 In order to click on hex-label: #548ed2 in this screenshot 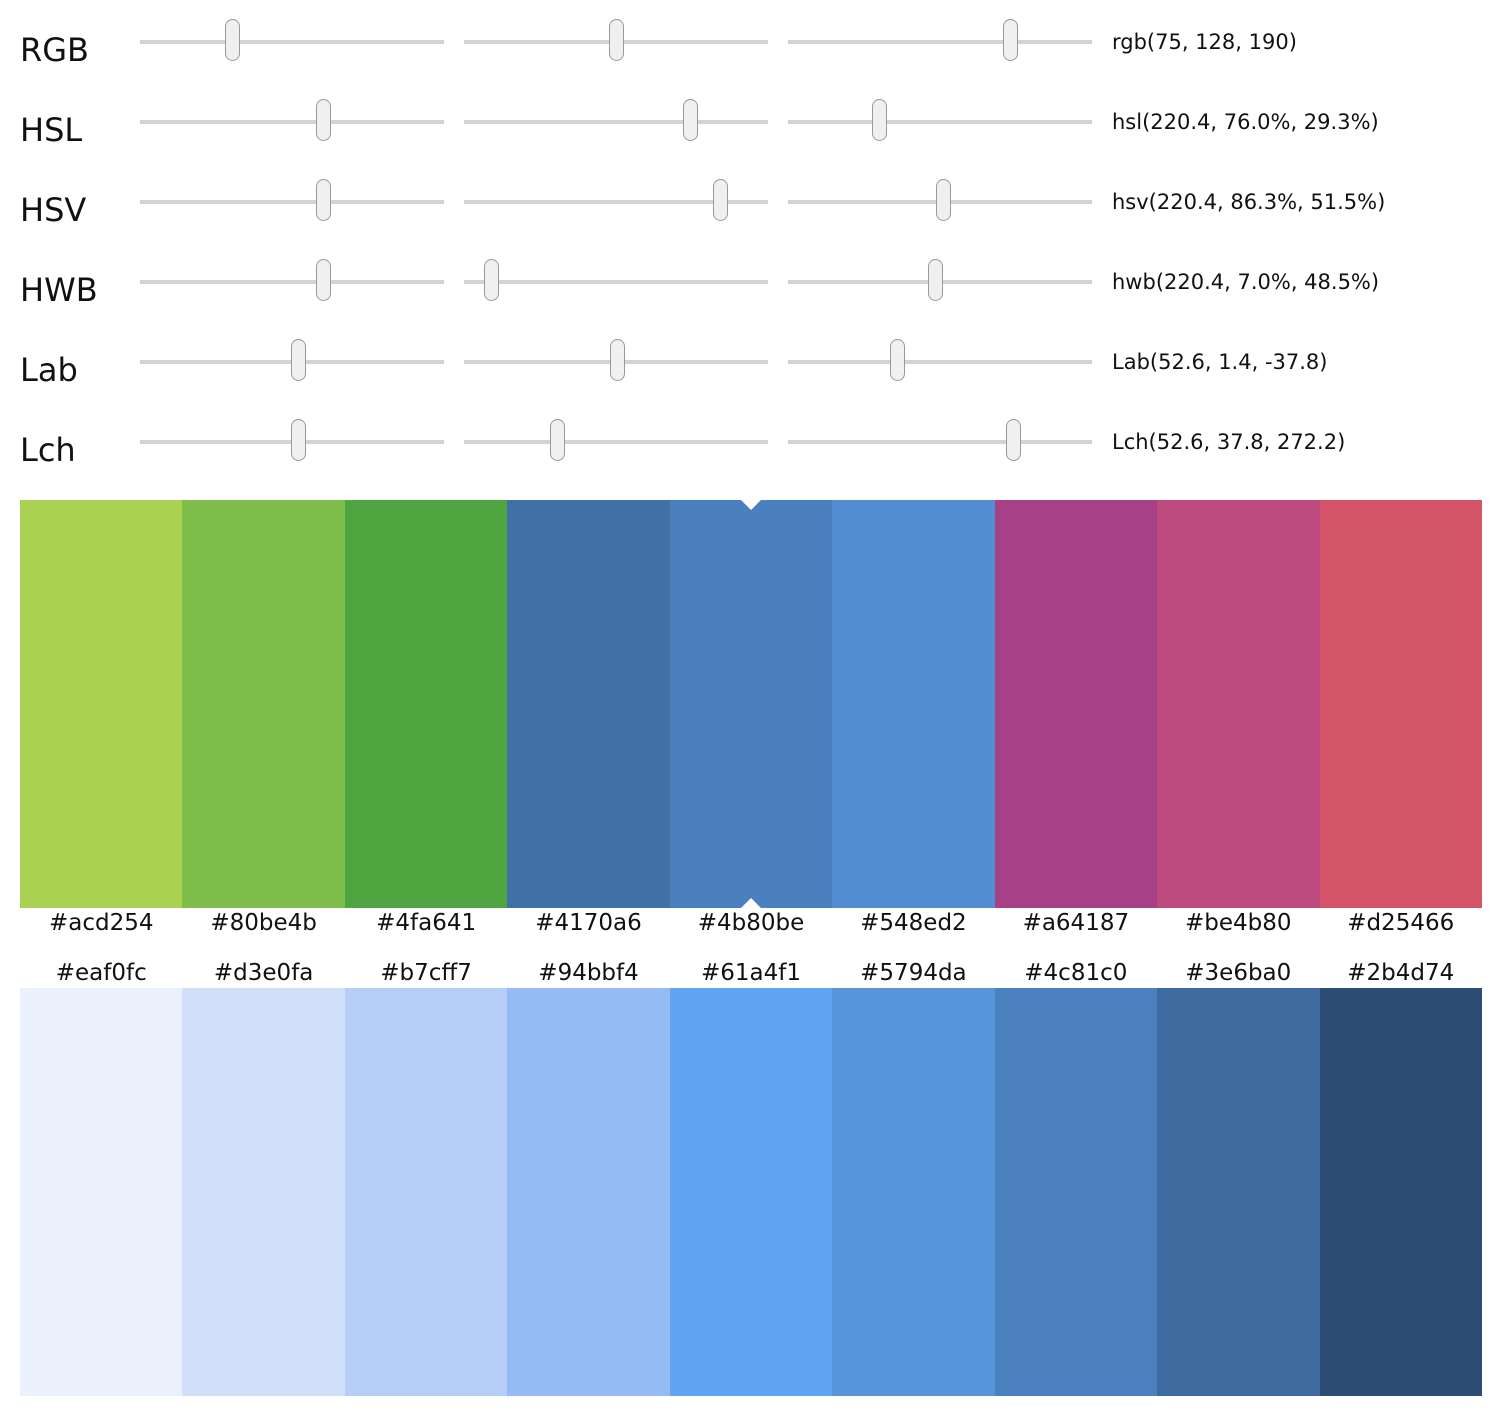, I will do `click(913, 923)`.